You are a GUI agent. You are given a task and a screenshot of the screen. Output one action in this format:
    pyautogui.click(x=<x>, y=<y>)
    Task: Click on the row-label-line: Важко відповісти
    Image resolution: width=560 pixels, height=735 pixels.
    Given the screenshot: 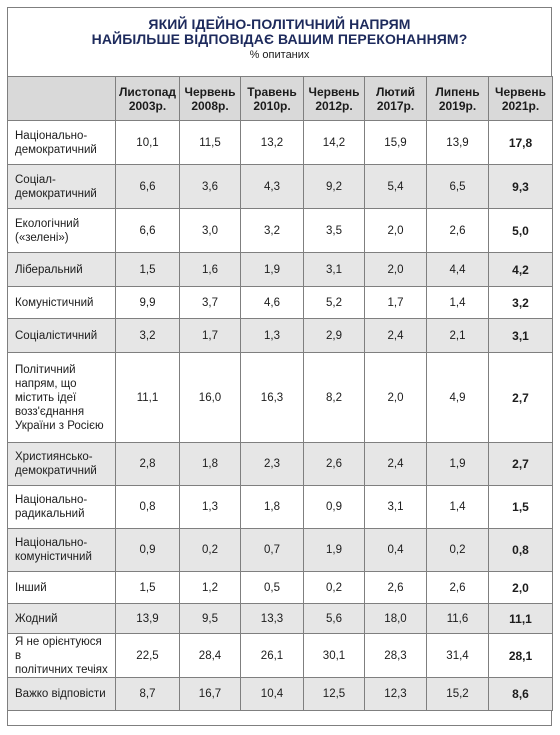 What is the action you would take?
    pyautogui.click(x=60, y=694)
    